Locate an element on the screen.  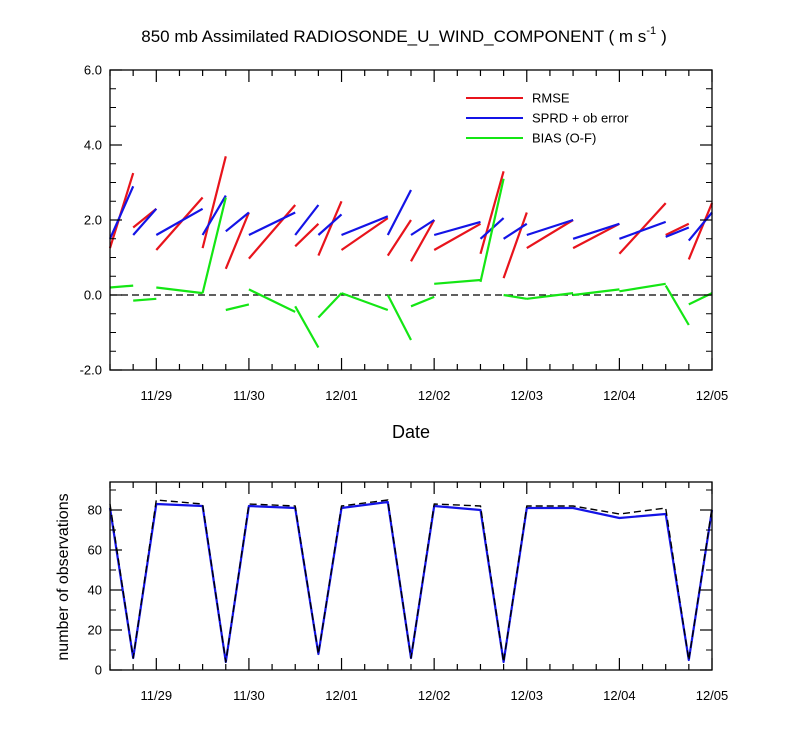
chart-title-close: ) is located at coordinates (664, 36).